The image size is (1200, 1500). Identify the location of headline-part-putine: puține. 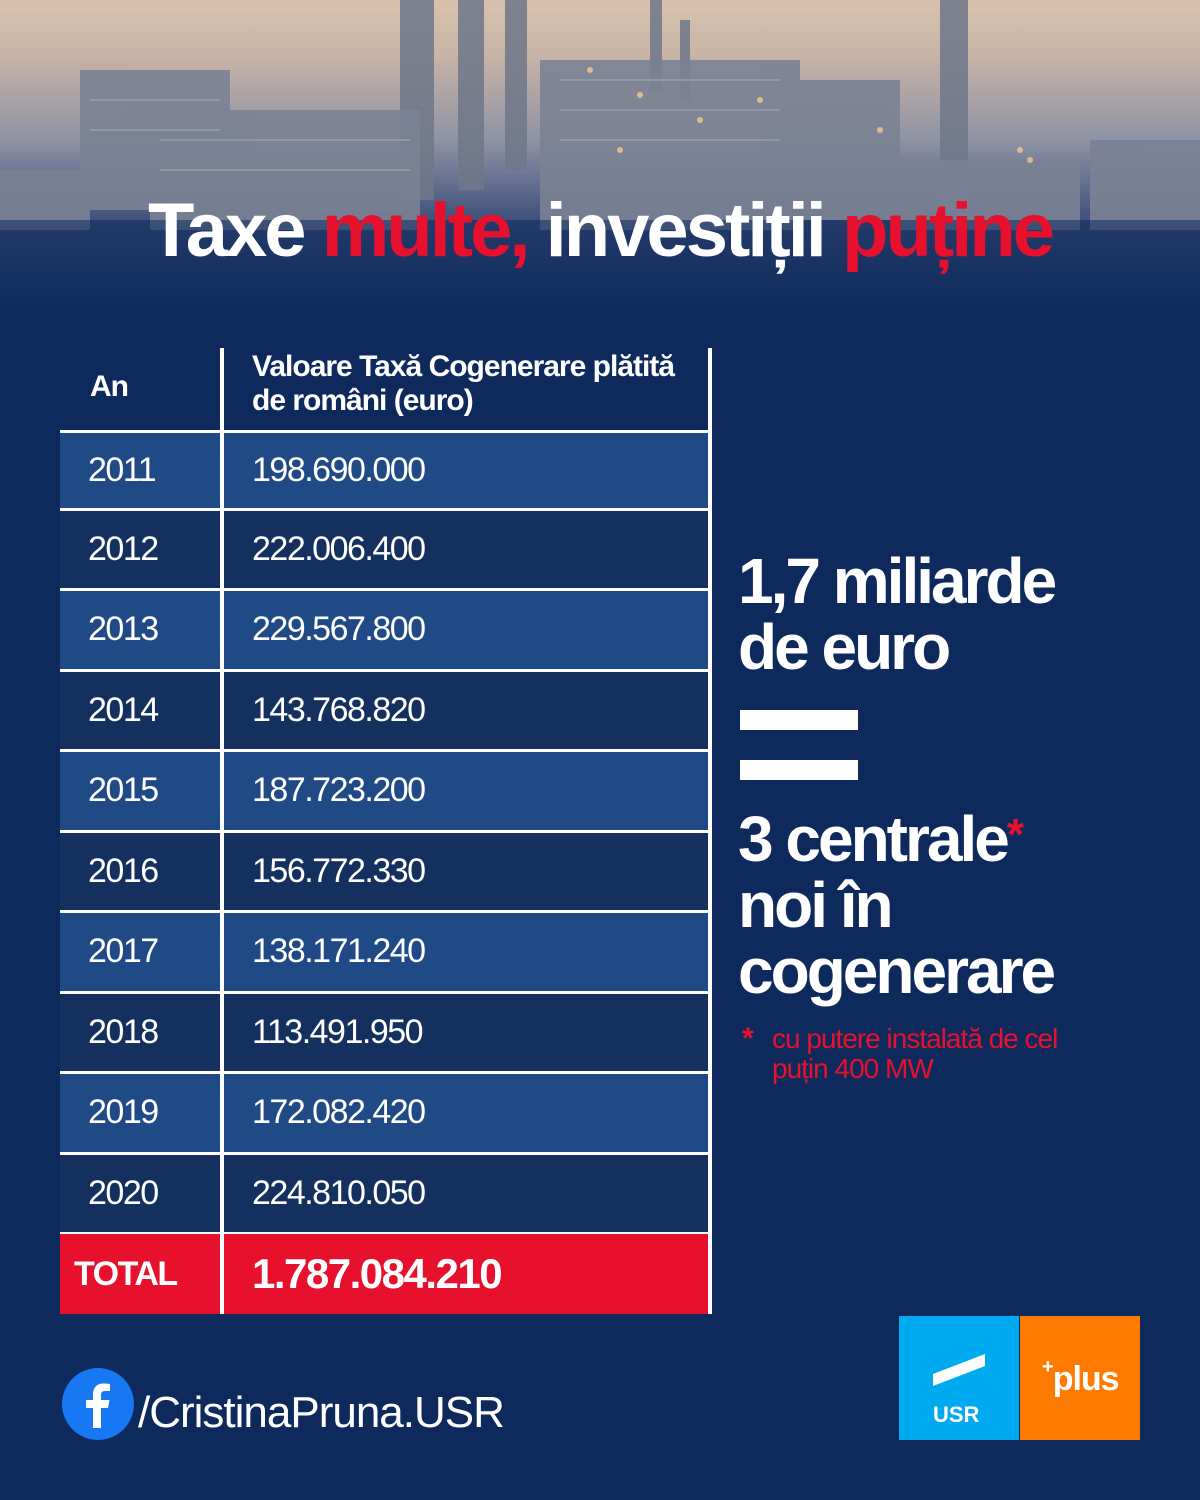
(948, 230).